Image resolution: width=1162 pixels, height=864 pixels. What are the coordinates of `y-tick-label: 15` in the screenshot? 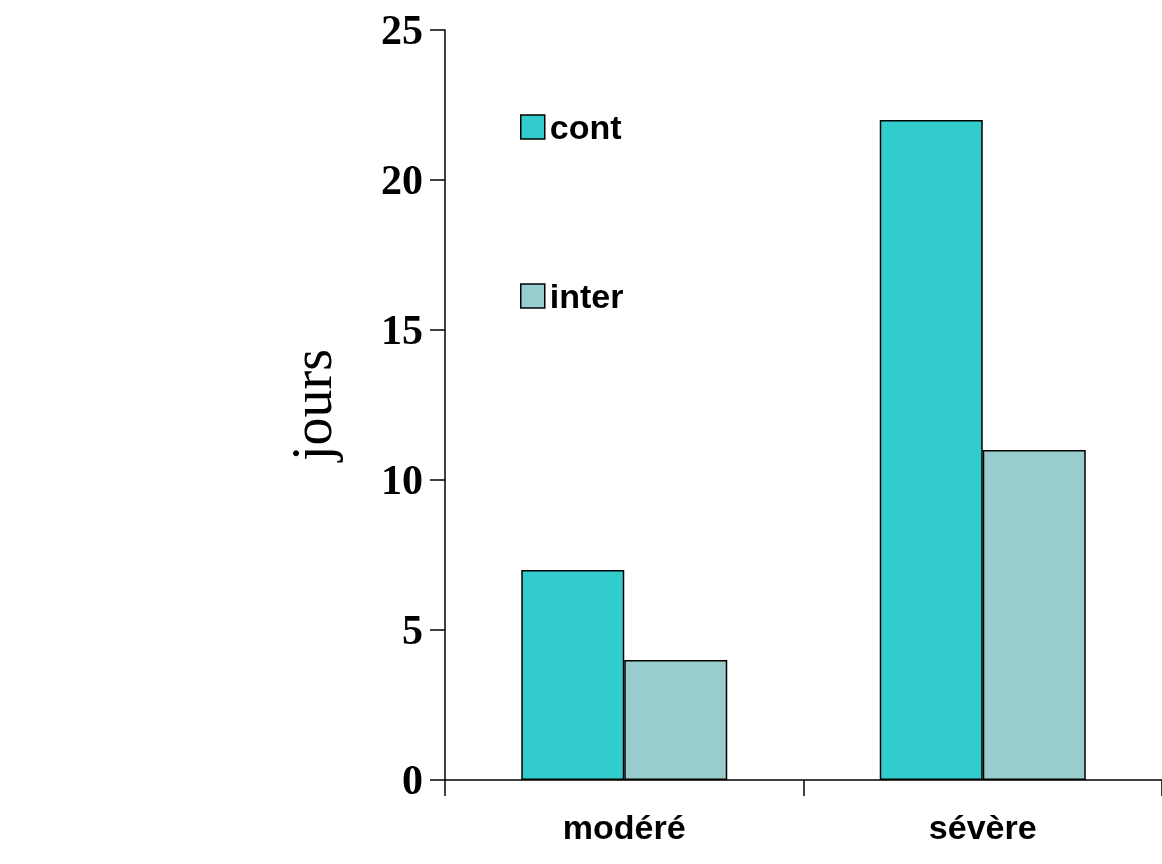 It's located at (402, 330).